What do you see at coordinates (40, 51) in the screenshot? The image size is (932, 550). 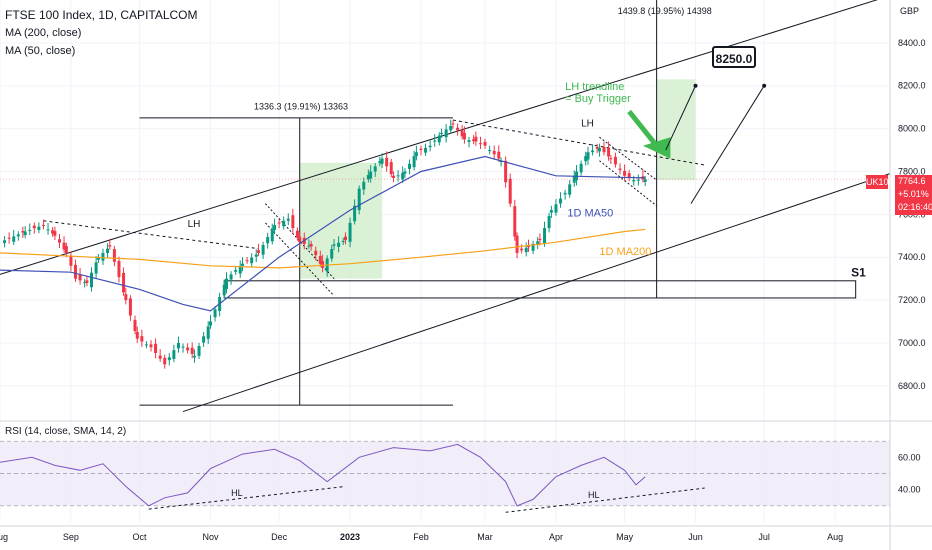 I see `ma50-legend: MA (50, close)` at bounding box center [40, 51].